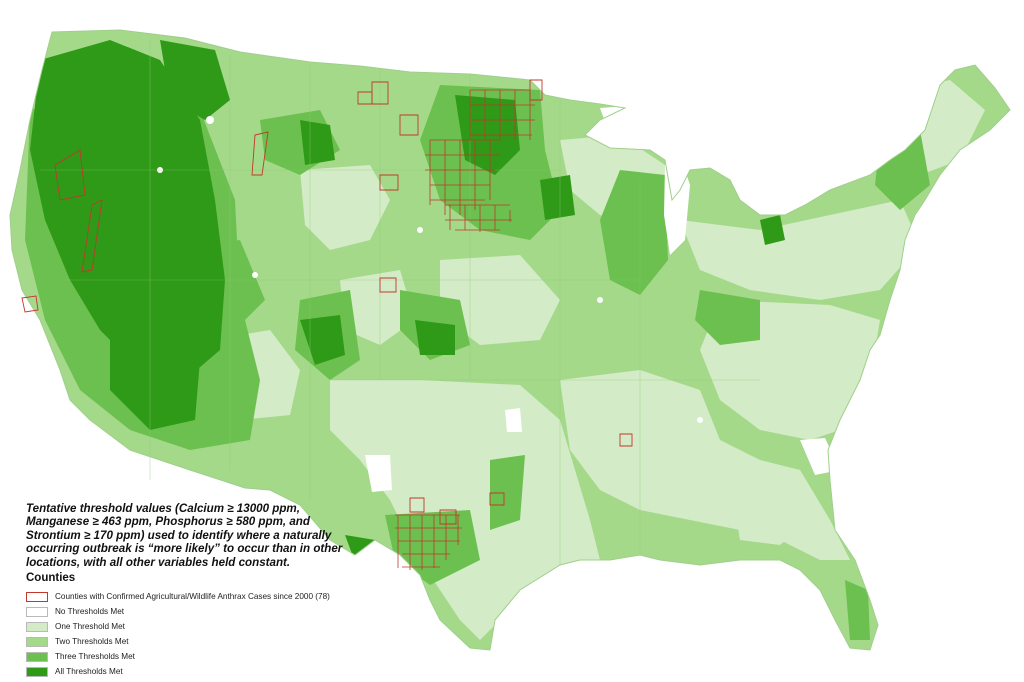  I want to click on legend-item-one-threshold: One Threshold Met, so click(216, 626).